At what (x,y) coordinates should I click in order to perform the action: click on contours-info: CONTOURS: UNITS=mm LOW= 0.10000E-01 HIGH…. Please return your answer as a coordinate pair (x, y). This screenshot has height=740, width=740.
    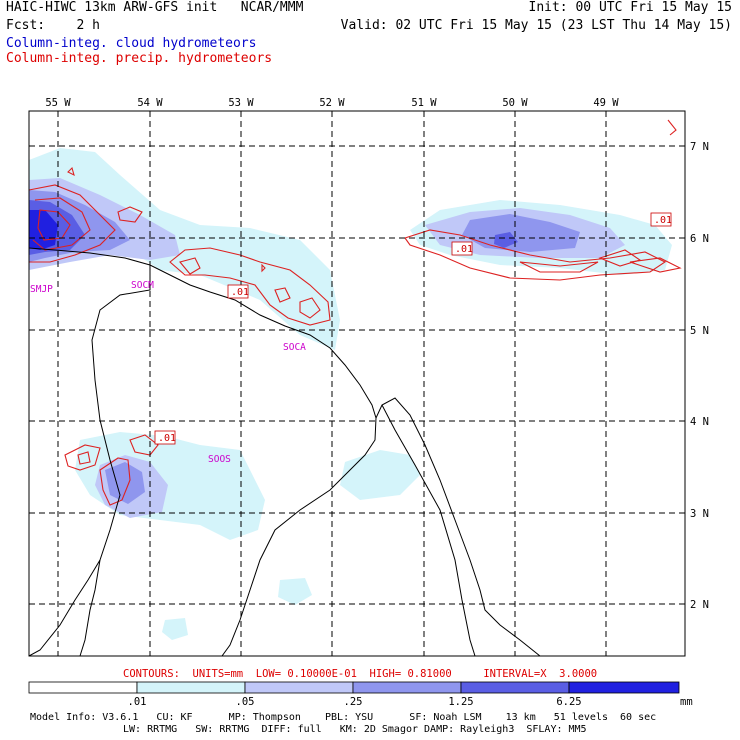
    Looking at the image, I should click on (360, 674).